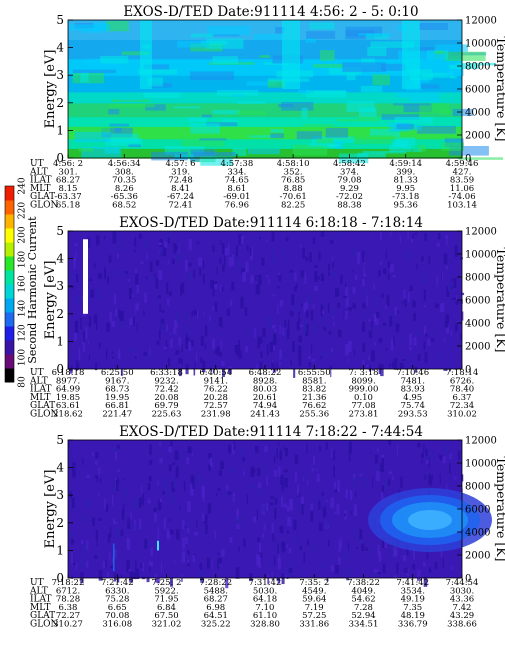  Describe the element at coordinates (124, 181) in the screenshot. I see `table-cell: 70.35` at that location.